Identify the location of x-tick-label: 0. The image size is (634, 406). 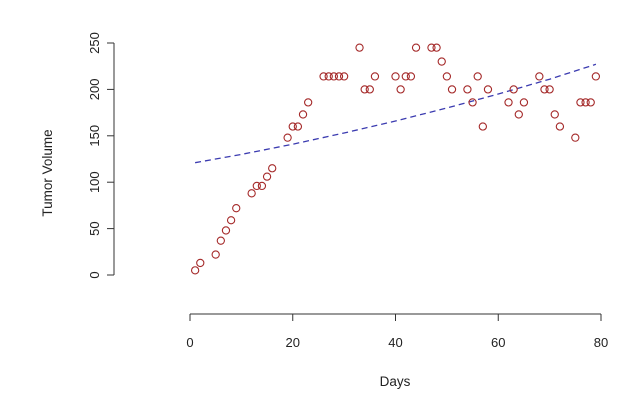
(189, 342).